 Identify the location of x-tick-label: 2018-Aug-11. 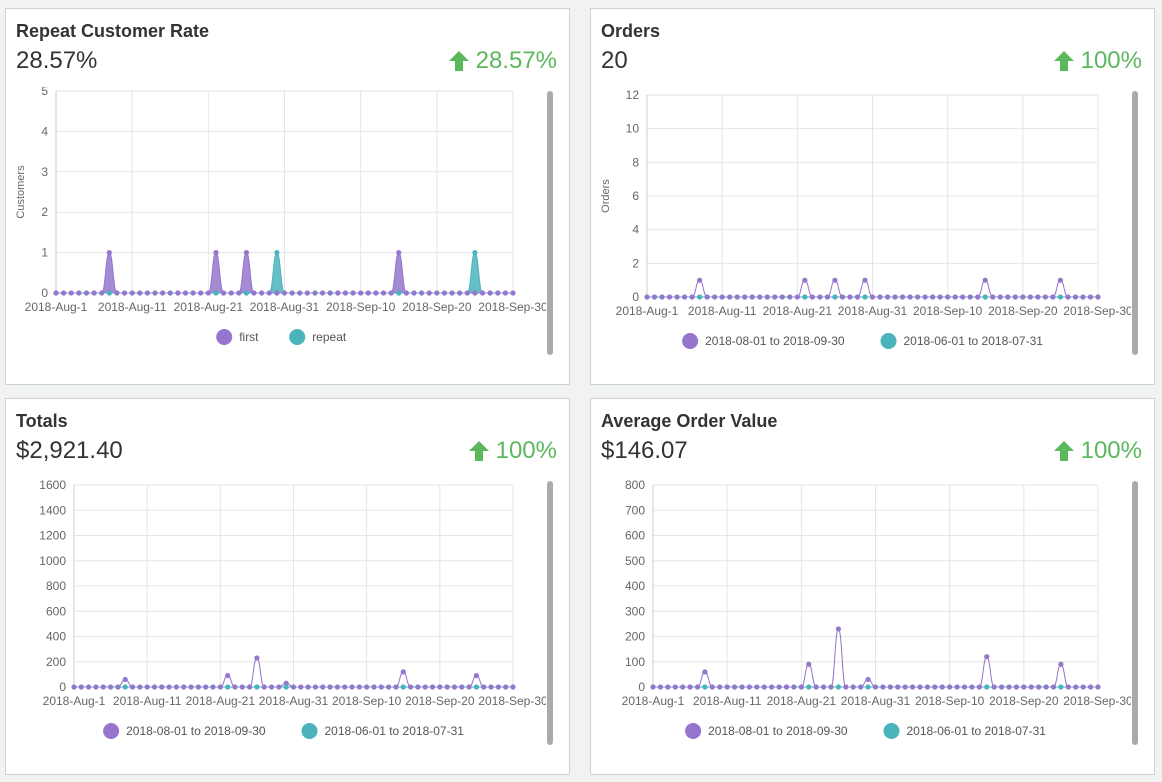
(727, 701).